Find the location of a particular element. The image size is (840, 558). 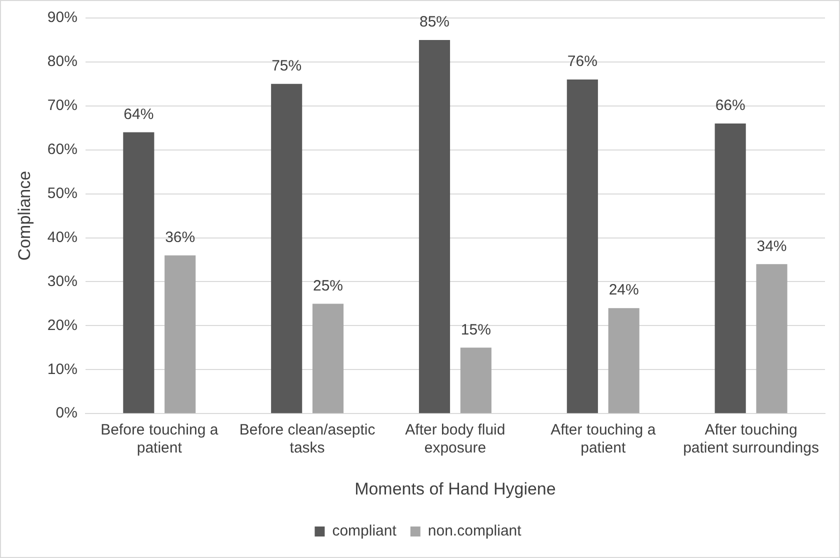

data-label: 75% is located at coordinates (287, 66).